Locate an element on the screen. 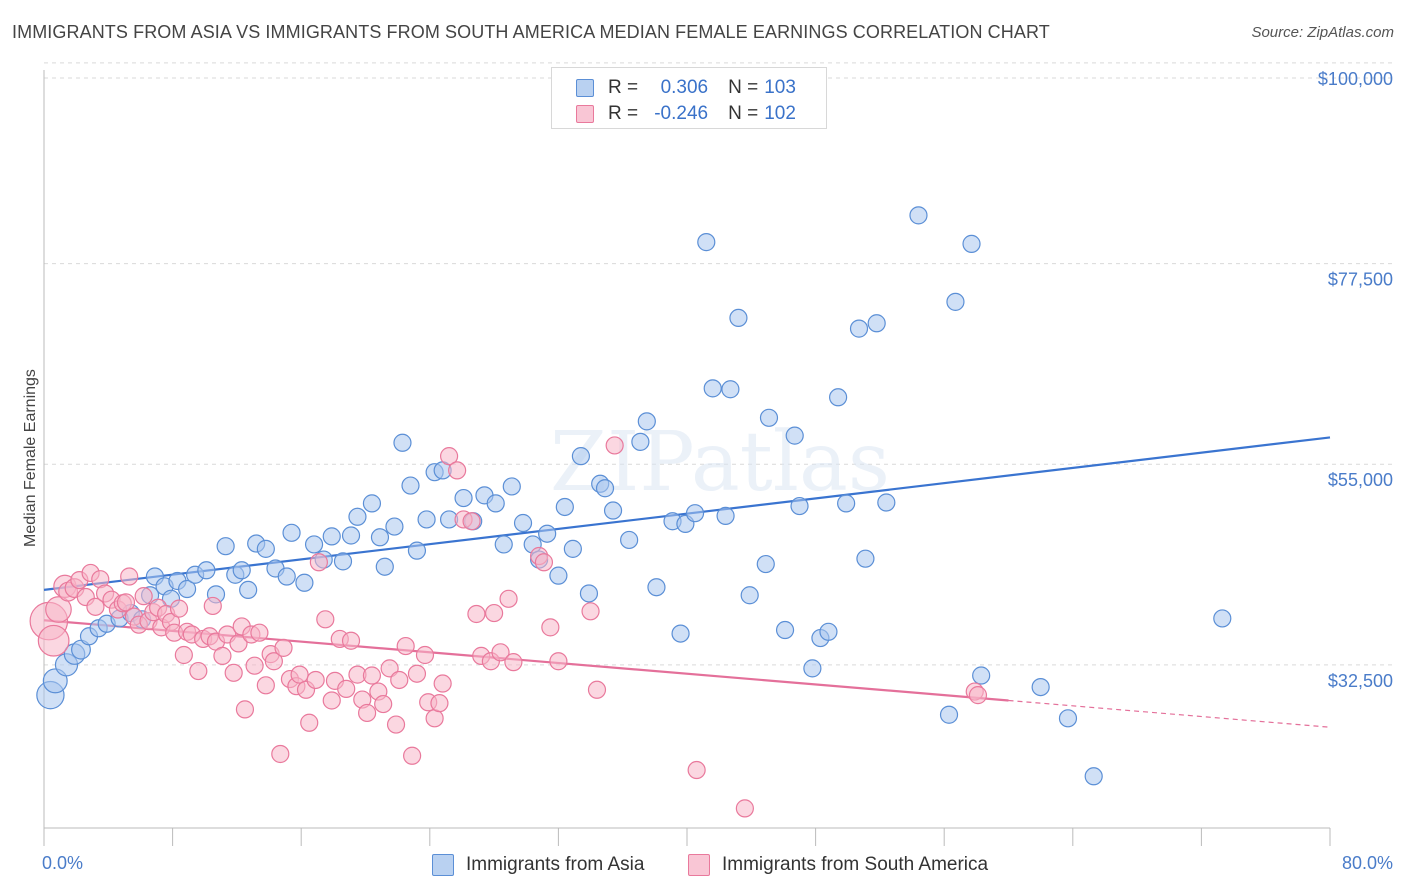  y-axis-title: Median Female Earnings is located at coordinates (30, 458).